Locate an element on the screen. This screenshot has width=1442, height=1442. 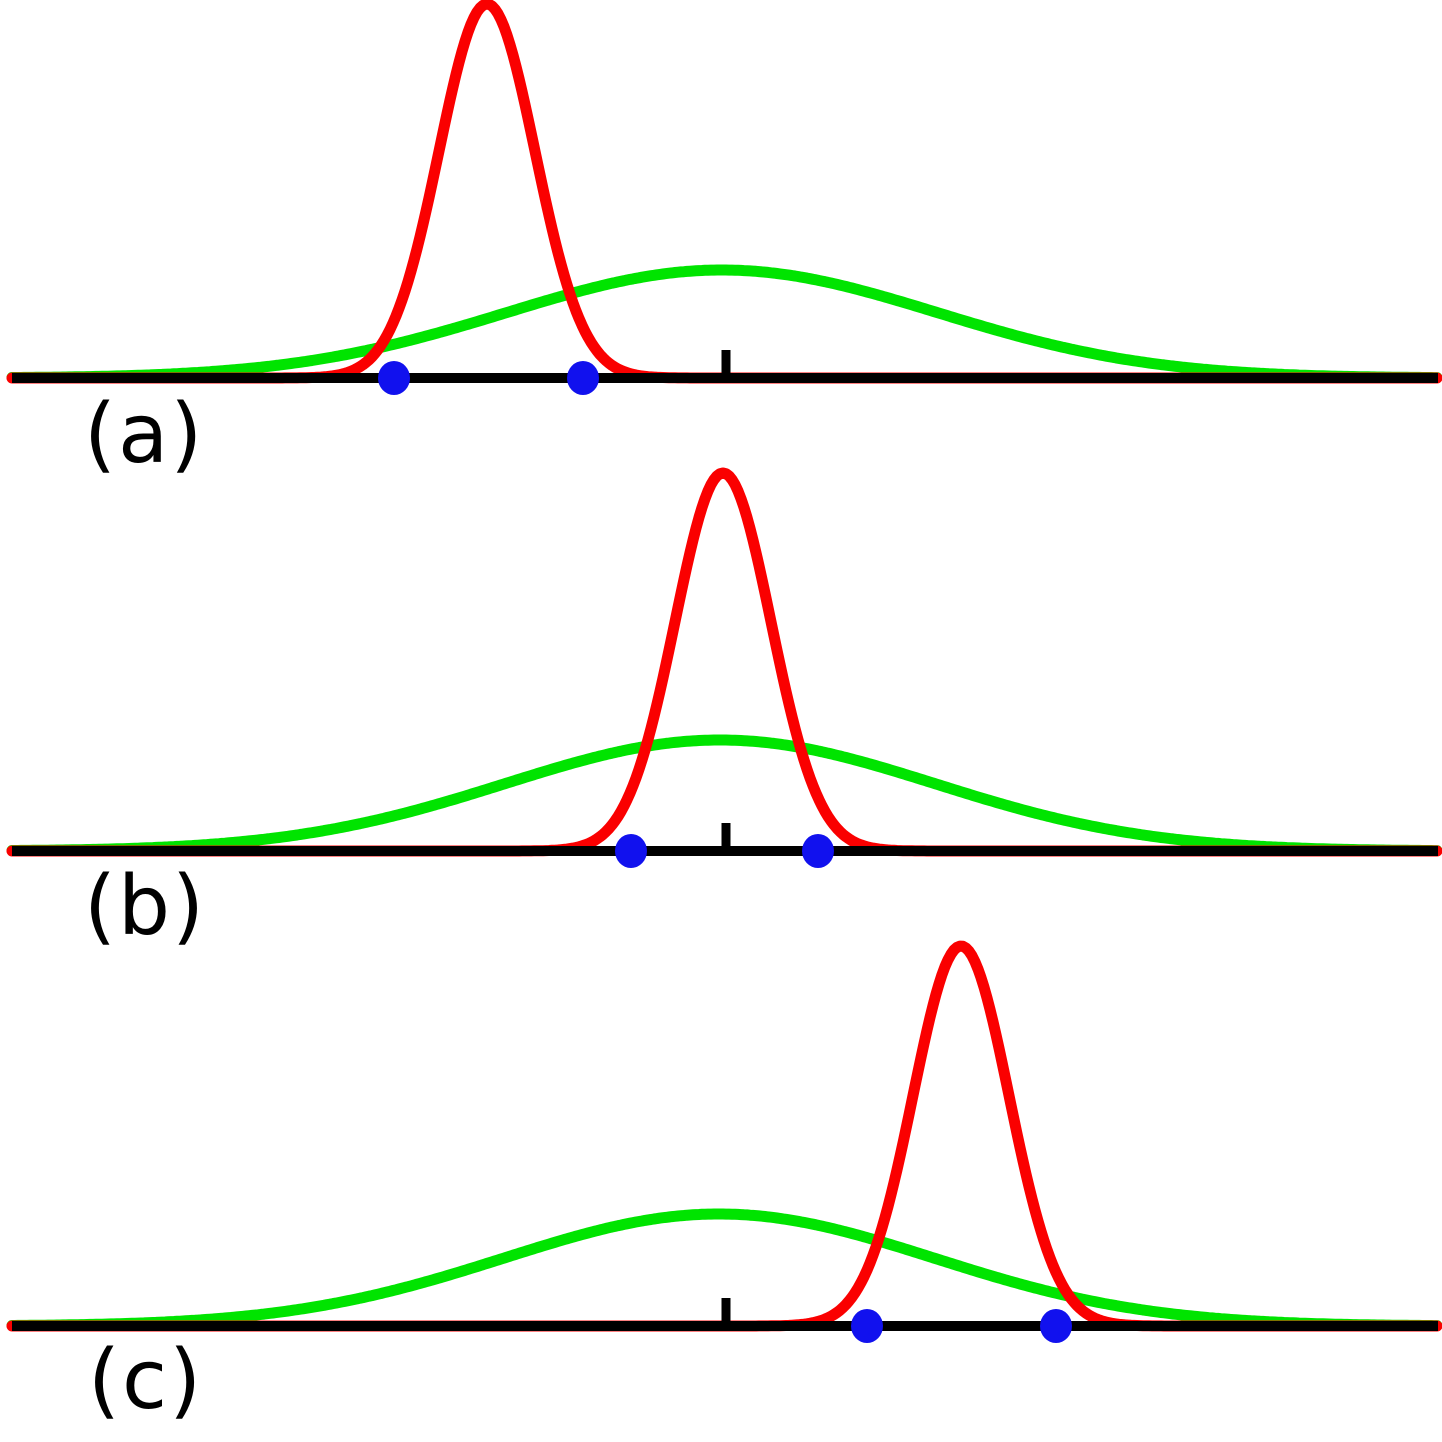
panel-label-b: (b) is located at coordinates (145, 906).